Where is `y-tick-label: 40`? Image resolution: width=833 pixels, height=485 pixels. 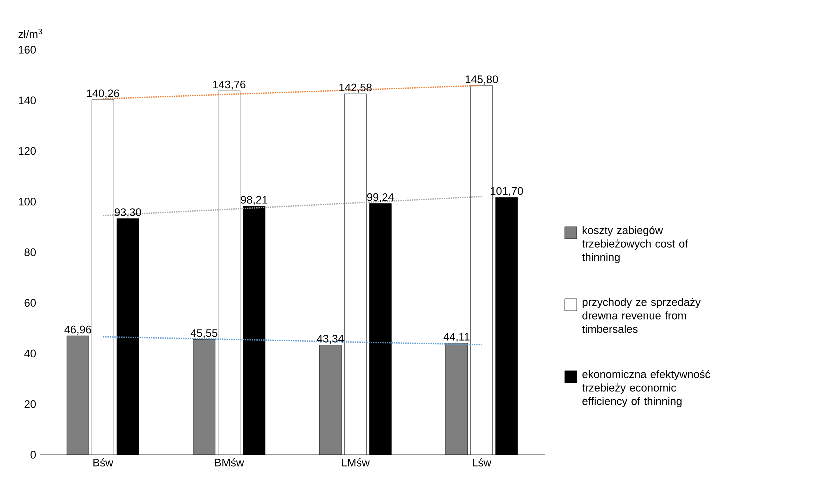 y-tick-label: 40 is located at coordinates (30, 354).